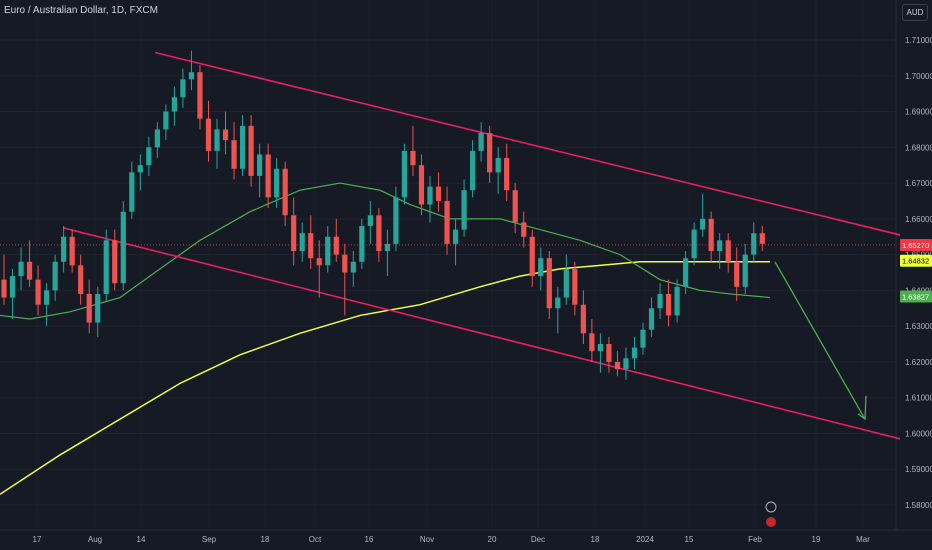 This screenshot has height=550, width=932. Describe the element at coordinates (915, 12) in the screenshot. I see `currency-button: AUD` at that location.